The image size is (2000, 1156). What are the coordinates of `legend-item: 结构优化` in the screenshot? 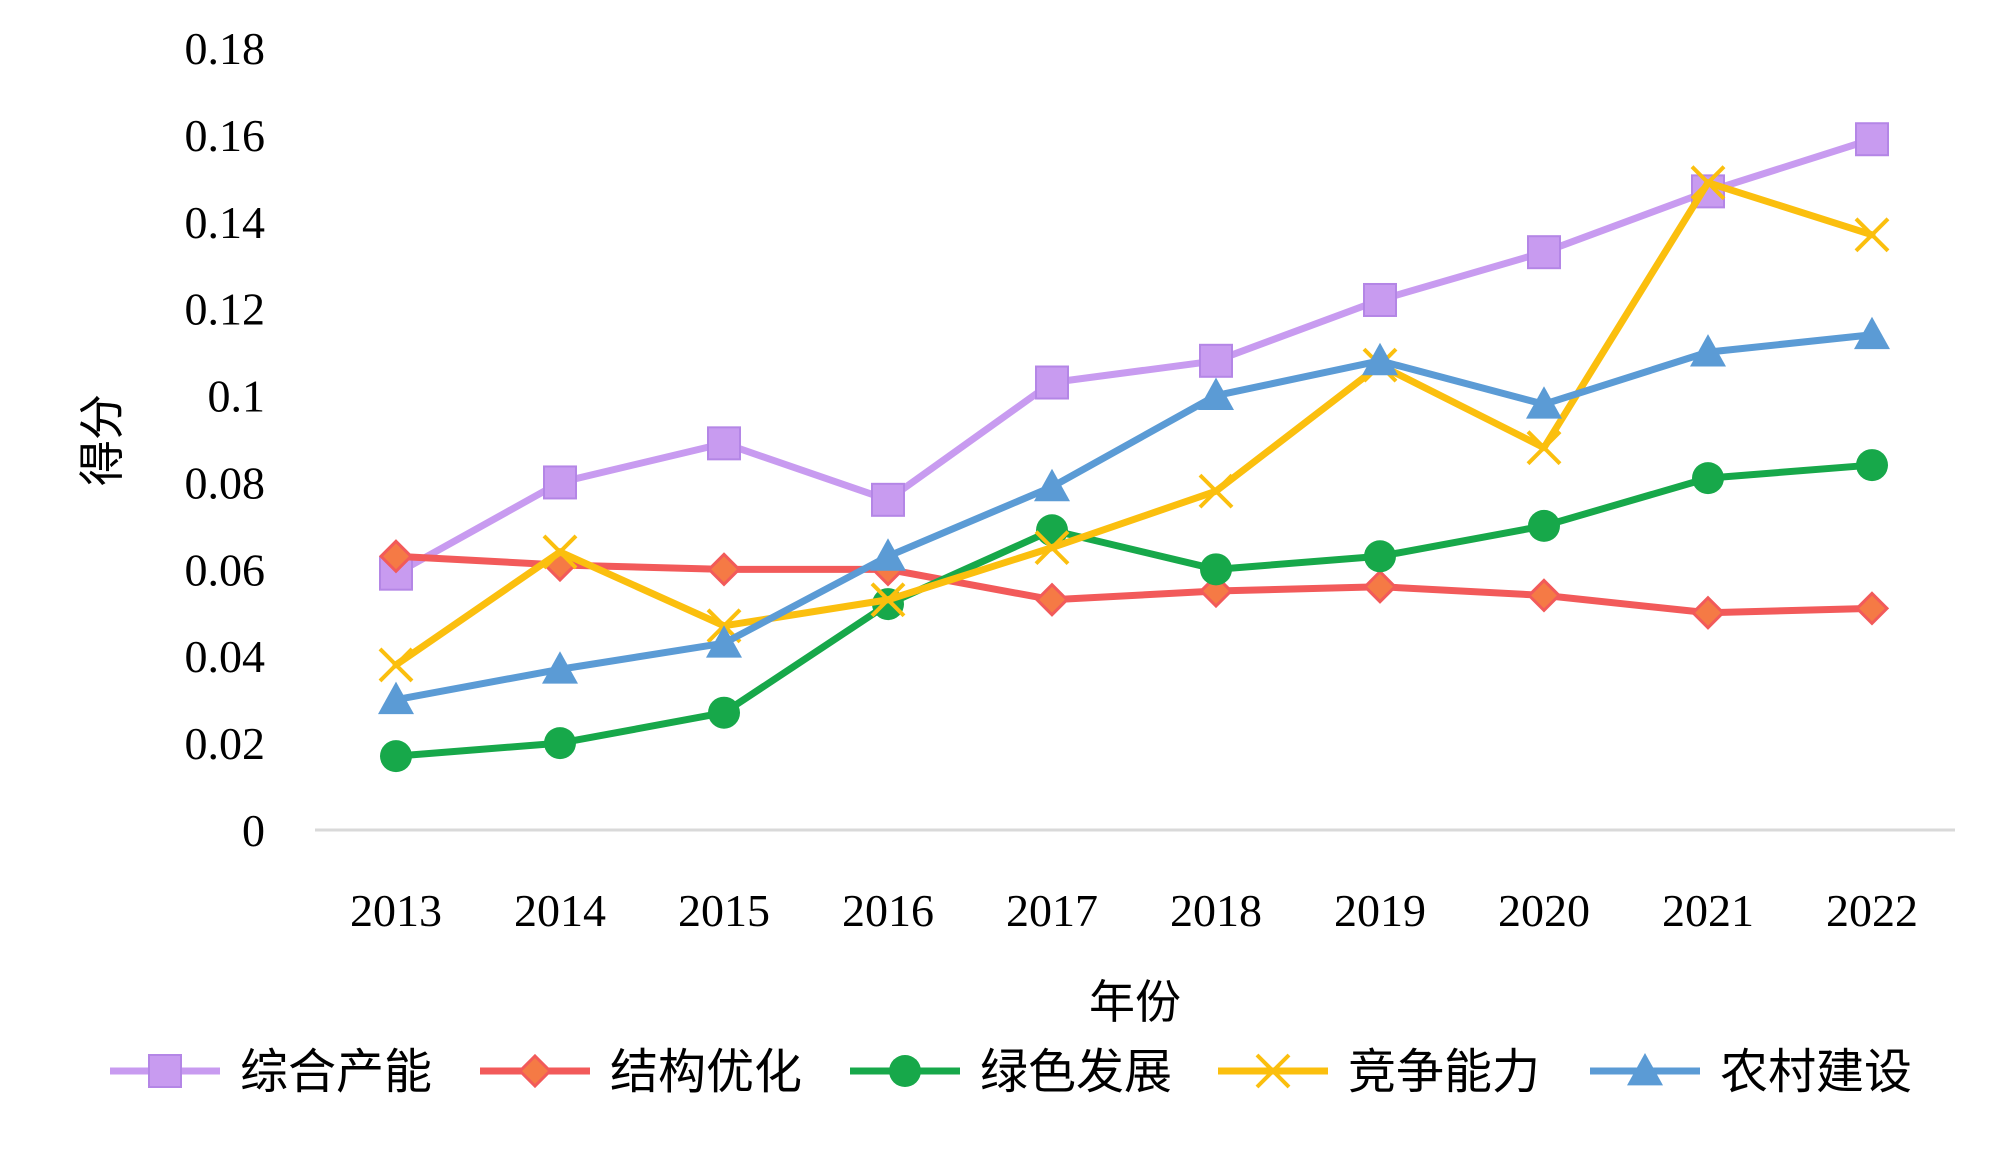 It's located at (641, 1072).